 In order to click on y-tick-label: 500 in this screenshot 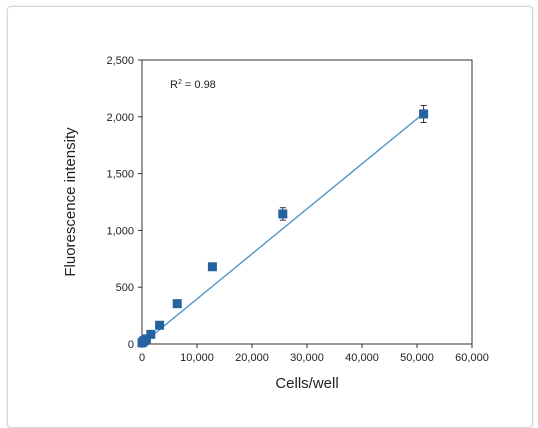, I will do `click(125, 288)`.